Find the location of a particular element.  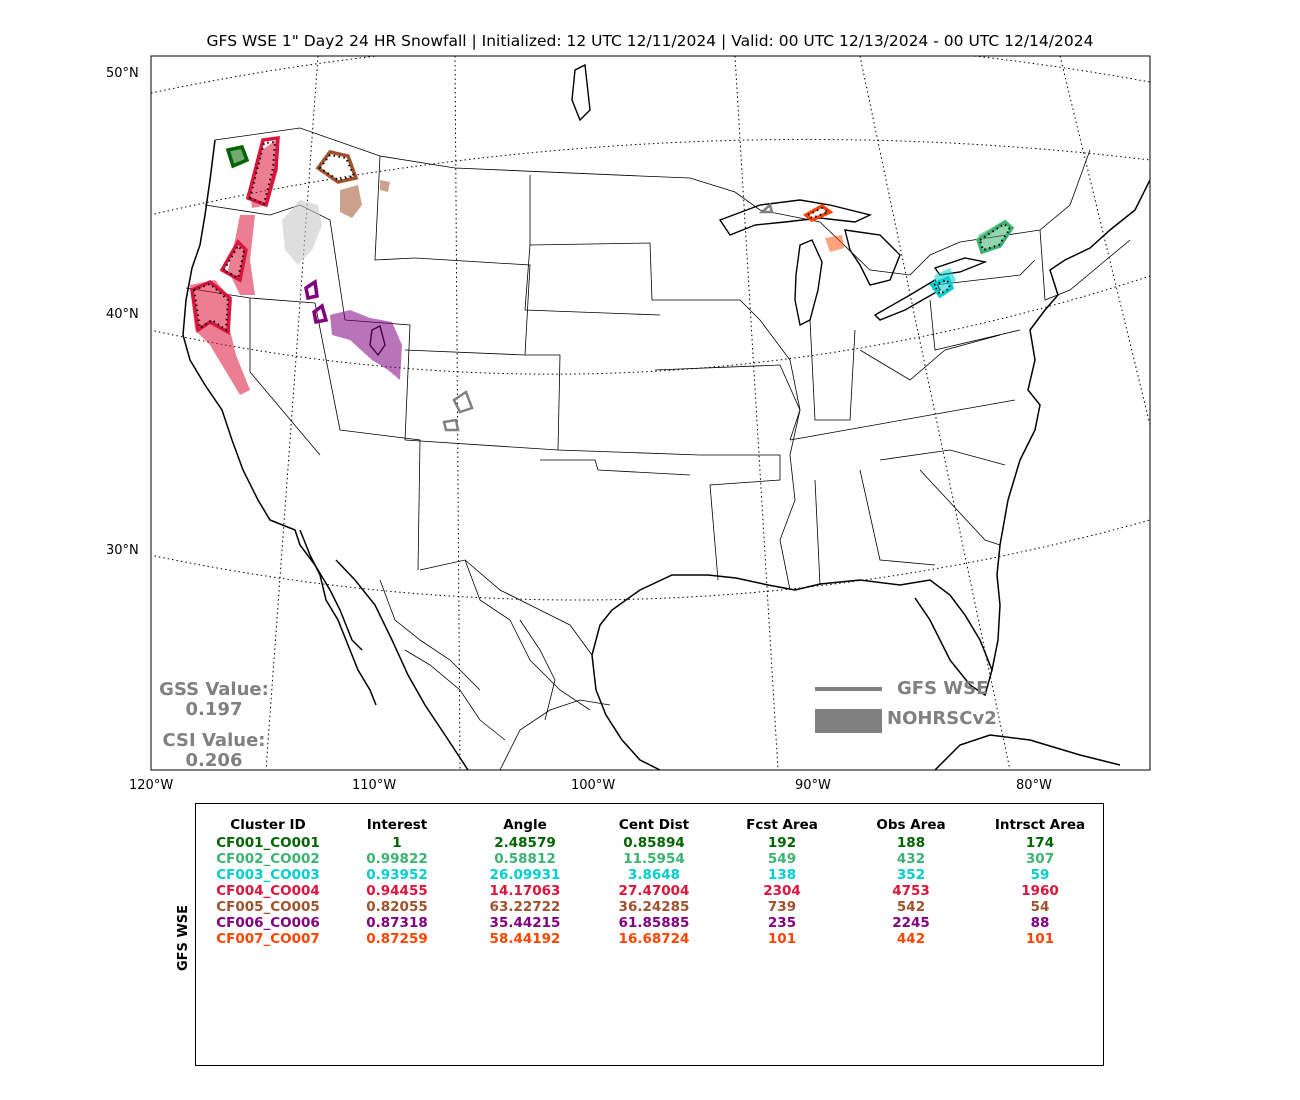

fcst-cf002 is located at coordinates (995, 237).